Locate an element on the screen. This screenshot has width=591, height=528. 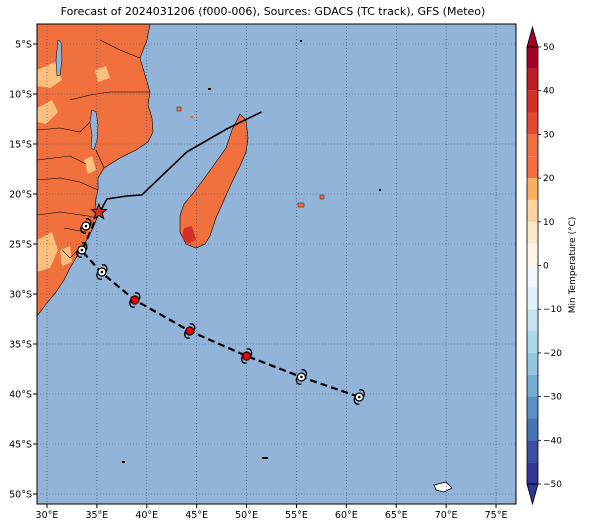
colorbar-tick-label: −40 is located at coordinates (552, 441).